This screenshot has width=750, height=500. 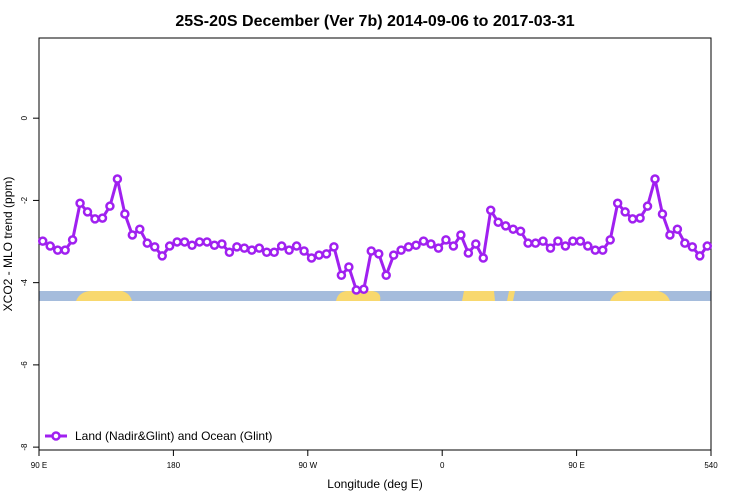 What do you see at coordinates (24, 117) in the screenshot?
I see `y-tick-label: 0` at bounding box center [24, 117].